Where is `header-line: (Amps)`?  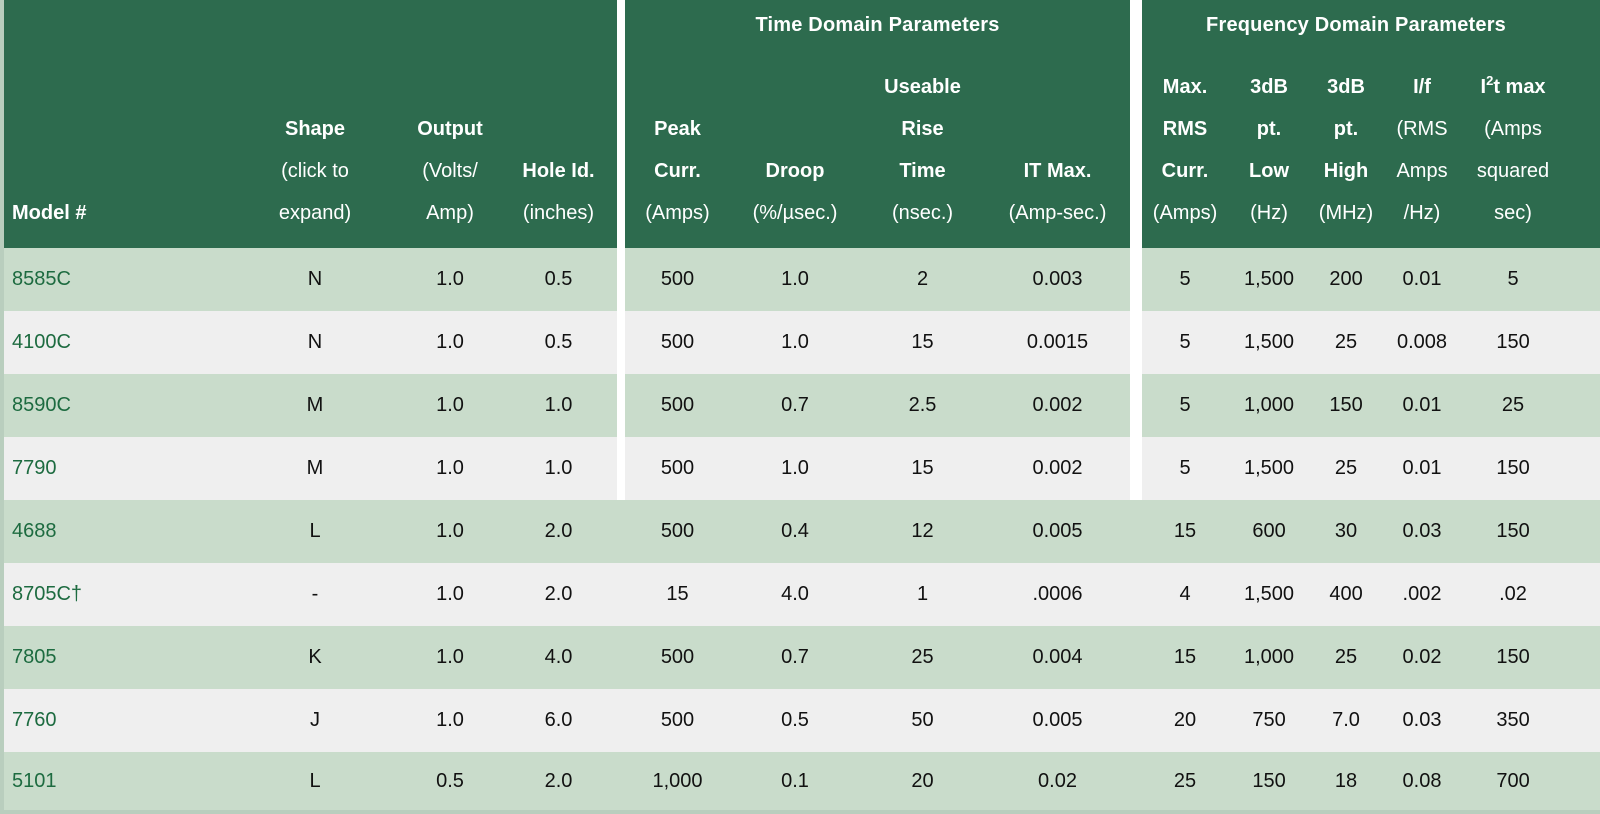 header-line: (Amps) is located at coordinates (1185, 213).